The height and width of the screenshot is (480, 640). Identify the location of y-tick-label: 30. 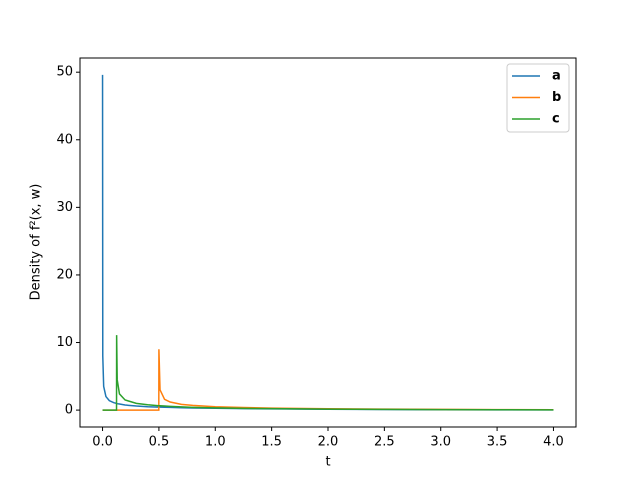
(64, 207).